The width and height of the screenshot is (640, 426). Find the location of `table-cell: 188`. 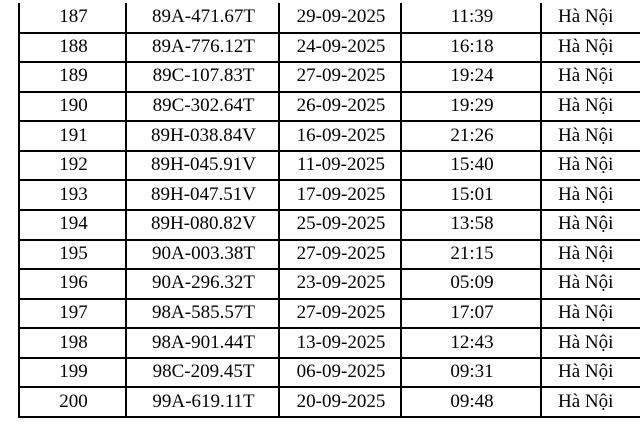

table-cell: 188 is located at coordinates (72, 48).